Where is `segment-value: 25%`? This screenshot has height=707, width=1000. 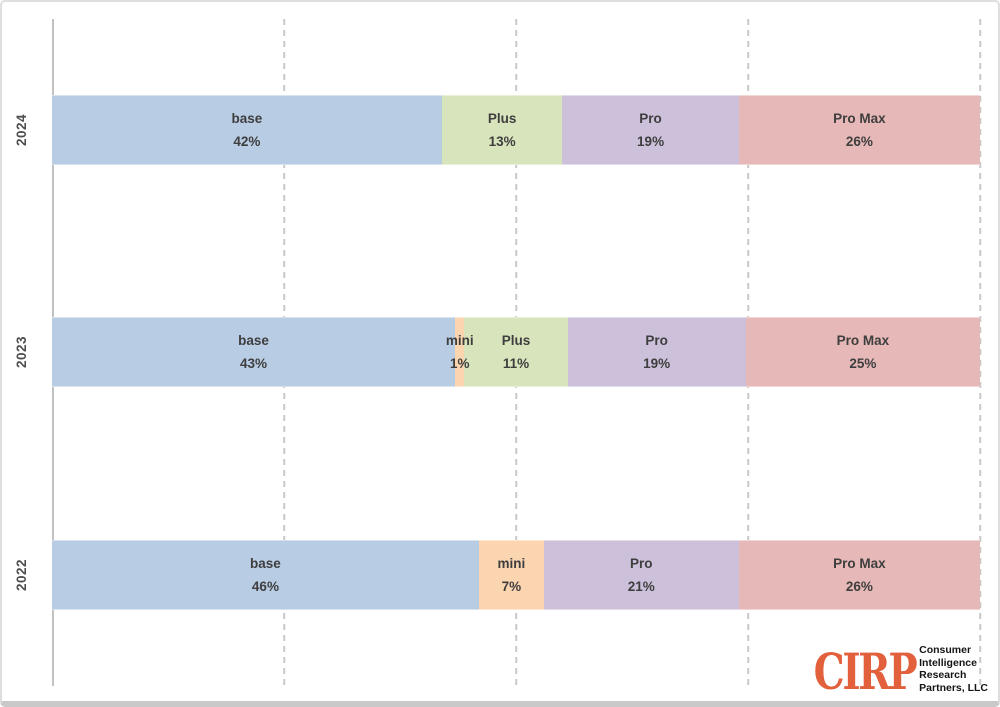
segment-value: 25% is located at coordinates (863, 364).